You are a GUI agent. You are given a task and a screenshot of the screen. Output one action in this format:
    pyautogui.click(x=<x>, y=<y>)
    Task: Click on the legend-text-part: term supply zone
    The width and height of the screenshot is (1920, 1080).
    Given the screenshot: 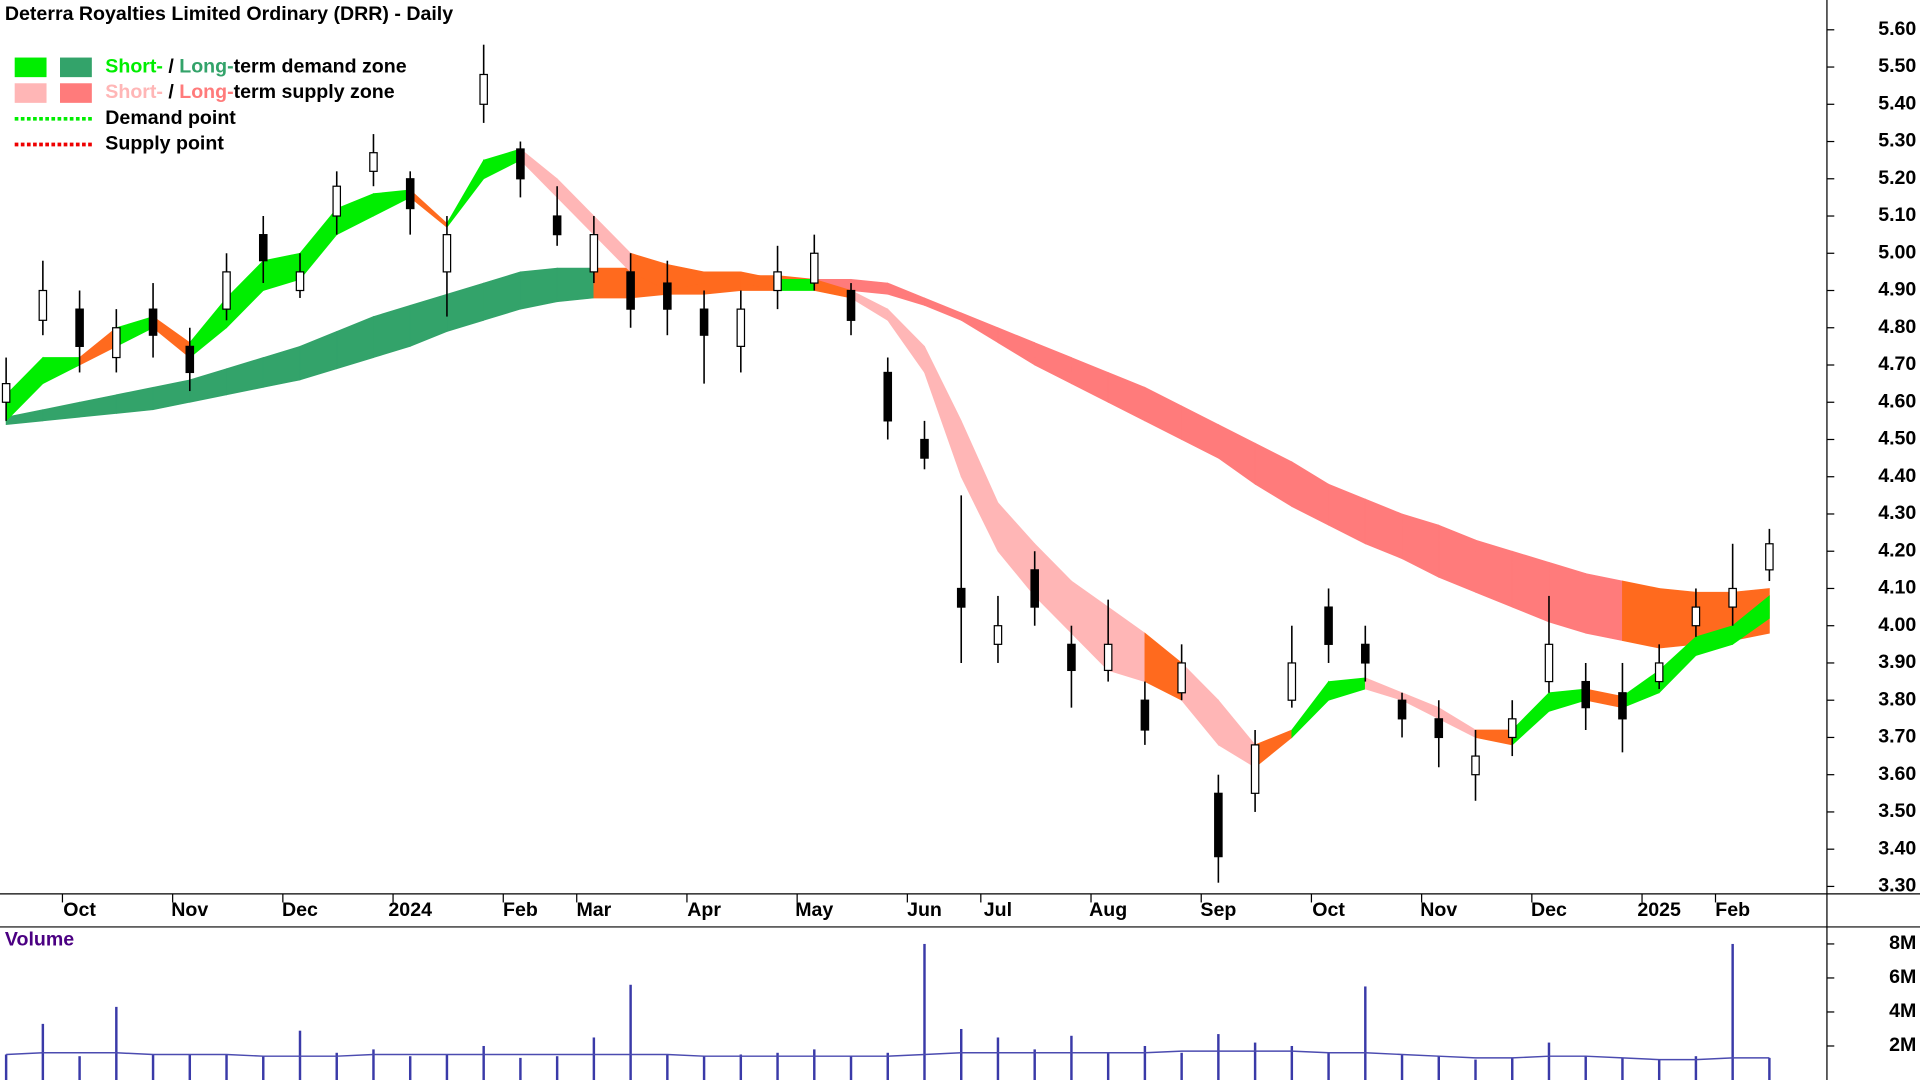 What is the action you would take?
    pyautogui.click(x=314, y=92)
    